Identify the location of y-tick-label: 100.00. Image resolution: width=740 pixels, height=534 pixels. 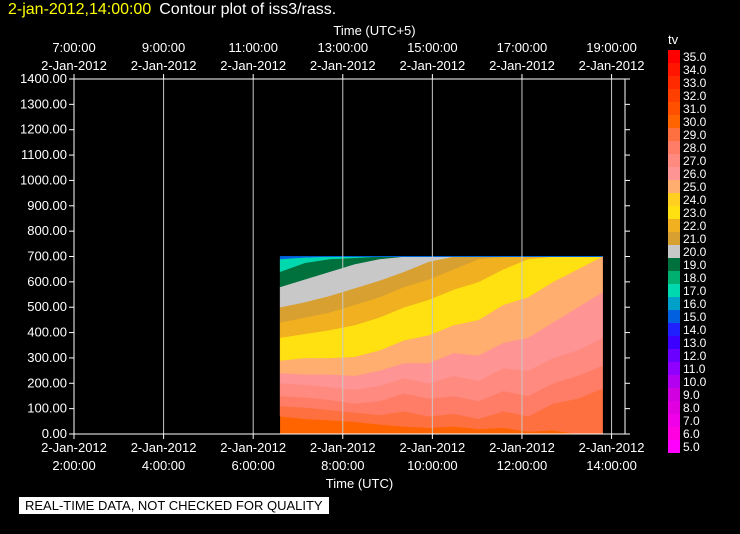
(47, 408).